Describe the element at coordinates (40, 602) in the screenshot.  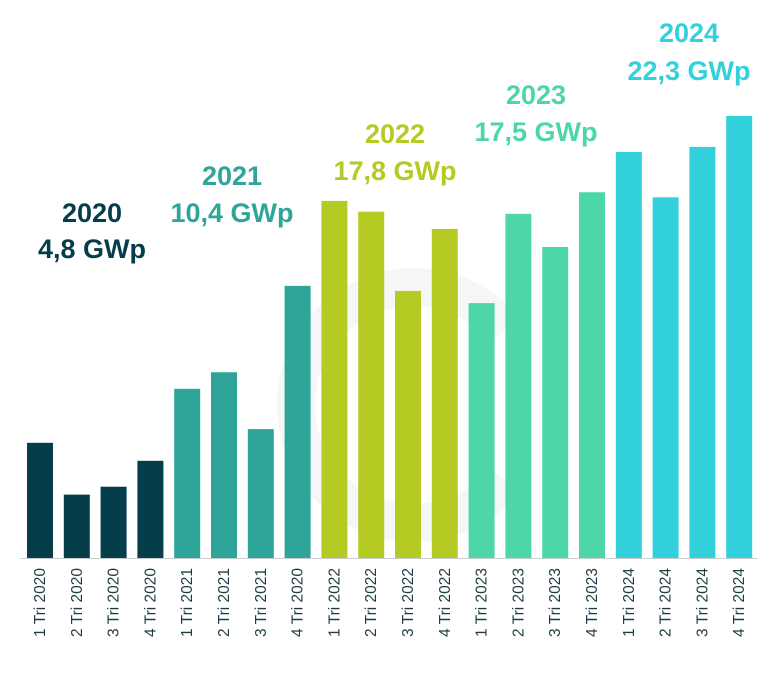
I see `x-tick-label: 1 Tri 2020` at that location.